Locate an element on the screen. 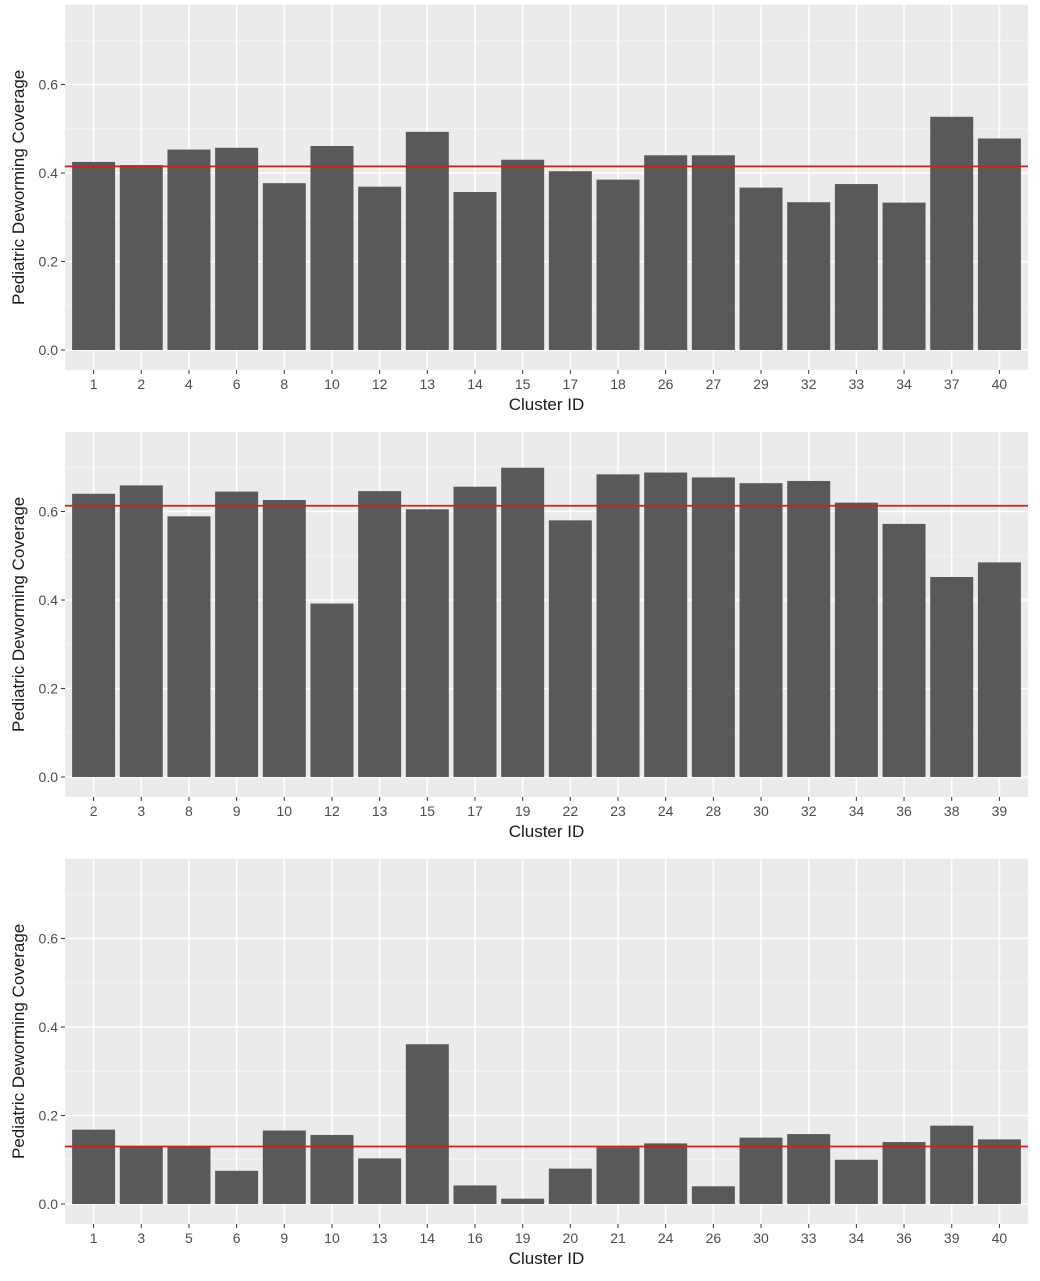 The width and height of the screenshot is (1040, 1281). x-tick-label: 39 is located at coordinates (952, 1238).